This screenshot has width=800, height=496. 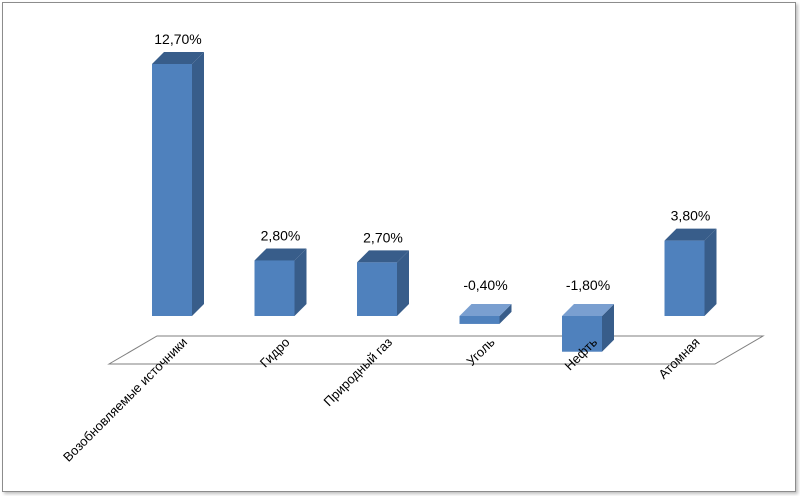 I want to click on data-label: -1,80%, so click(x=588, y=285).